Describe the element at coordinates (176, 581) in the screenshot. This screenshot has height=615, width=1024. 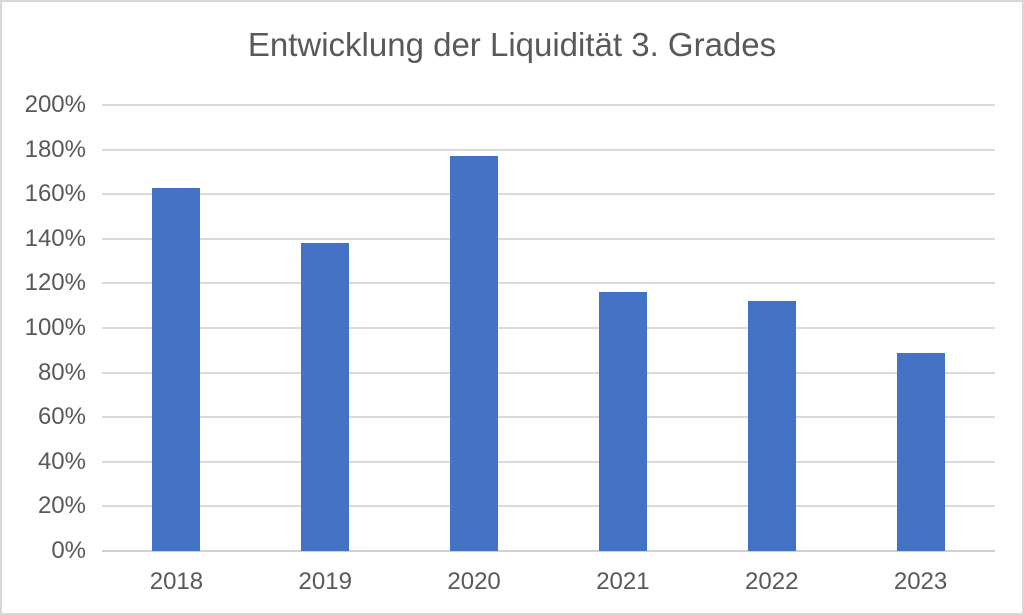
I see `x-tick-label: 2018` at that location.